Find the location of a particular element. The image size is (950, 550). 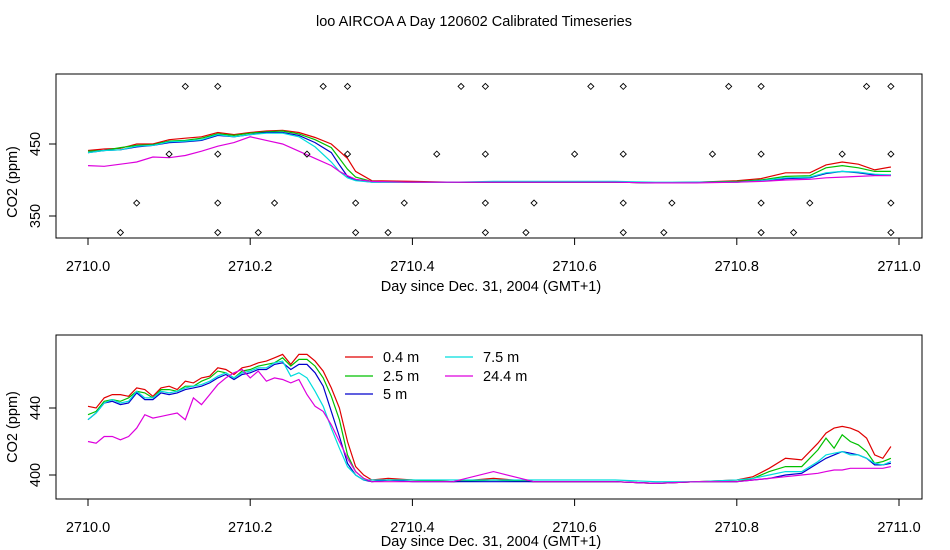

bot-x-tick-label: 2710.8 is located at coordinates (737, 528).